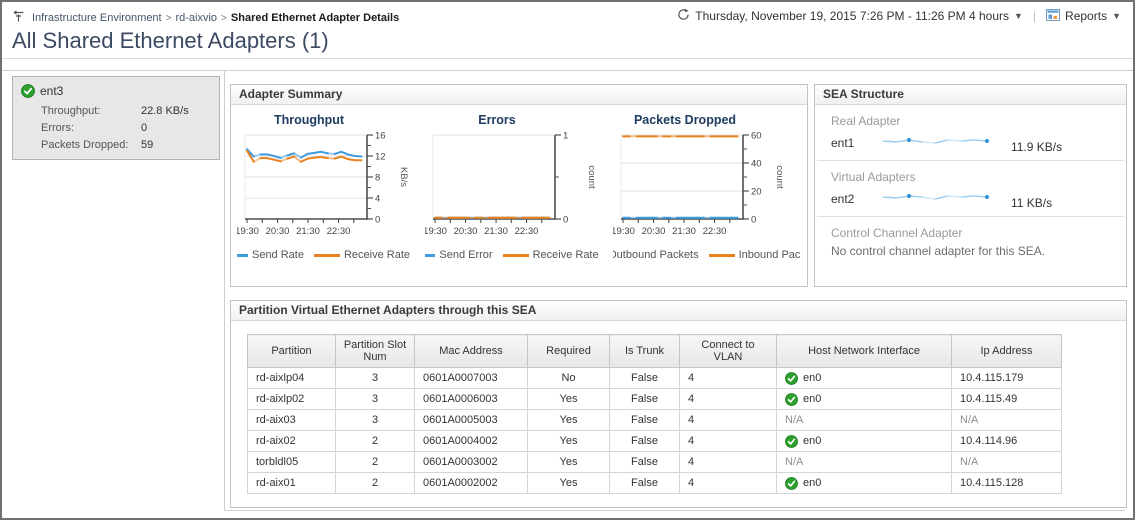 This screenshot has height=520, width=1135. I want to click on sea-adapter-name: ent2, so click(843, 199).